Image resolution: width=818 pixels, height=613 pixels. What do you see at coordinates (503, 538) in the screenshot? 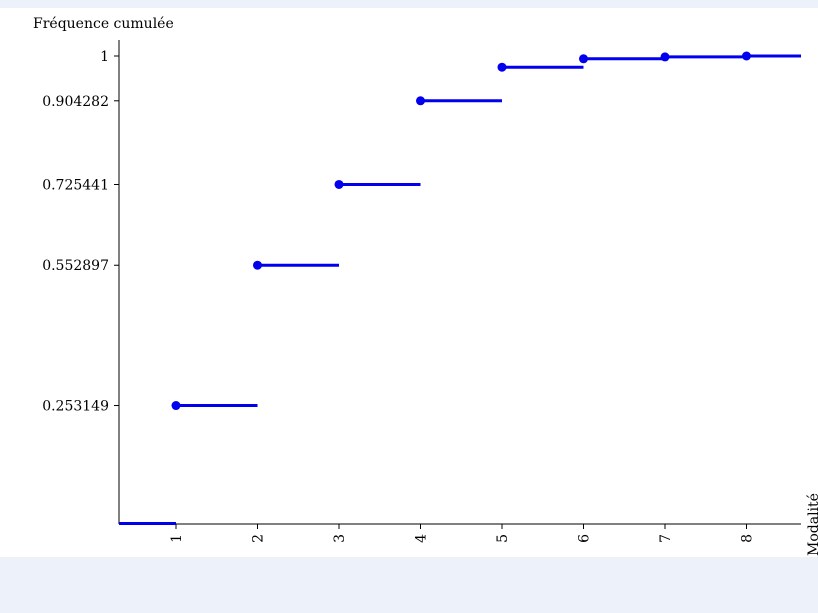
I see `x-tick-label: 5` at bounding box center [503, 538].